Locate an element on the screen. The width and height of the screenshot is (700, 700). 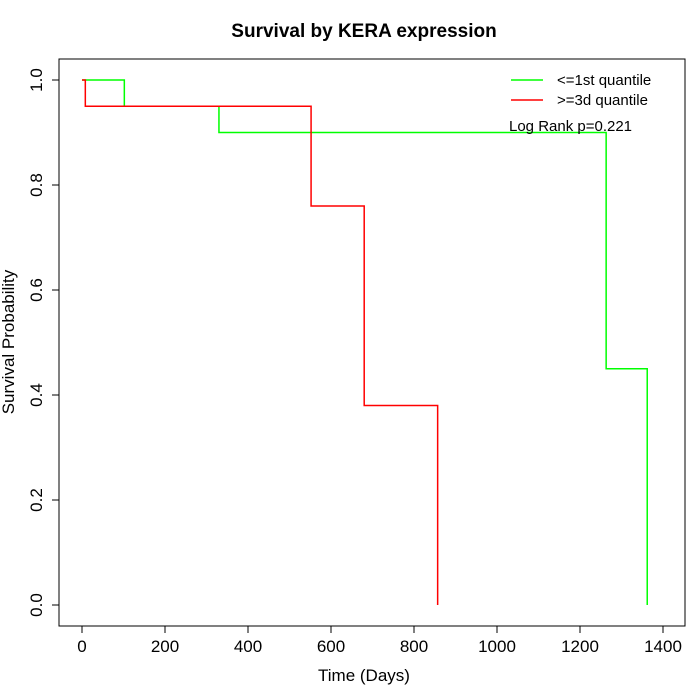
x-tick-label: 1400 is located at coordinates (663, 646).